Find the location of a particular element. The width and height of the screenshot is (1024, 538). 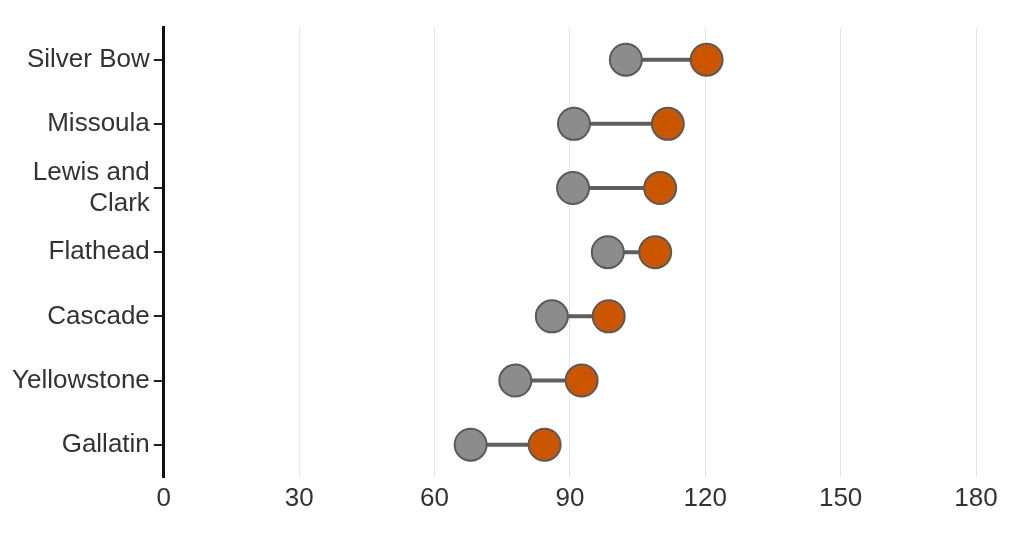

y-tick-label: Lewis and Clark is located at coordinates (91, 186).